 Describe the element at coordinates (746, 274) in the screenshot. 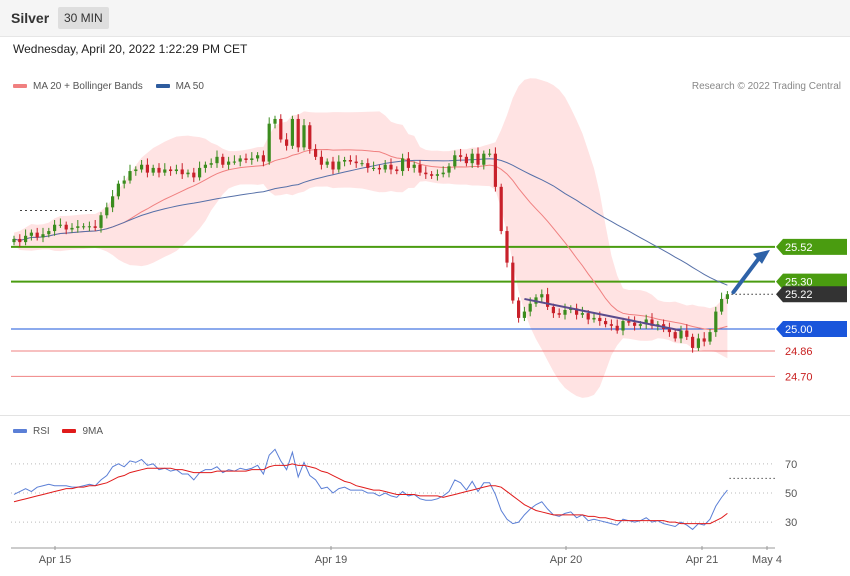

I see `forecast-arrow-shaft` at that location.